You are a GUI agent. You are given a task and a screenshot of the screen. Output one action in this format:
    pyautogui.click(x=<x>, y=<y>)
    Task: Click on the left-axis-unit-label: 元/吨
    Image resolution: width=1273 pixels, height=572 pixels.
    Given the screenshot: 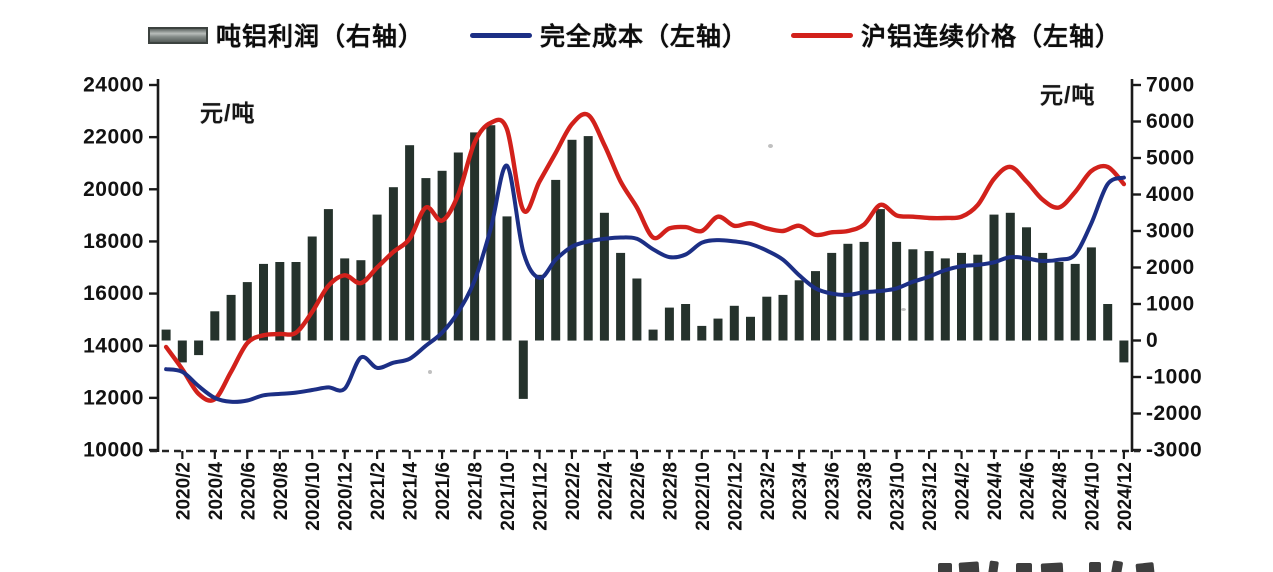 What is the action you would take?
    pyautogui.click(x=228, y=113)
    